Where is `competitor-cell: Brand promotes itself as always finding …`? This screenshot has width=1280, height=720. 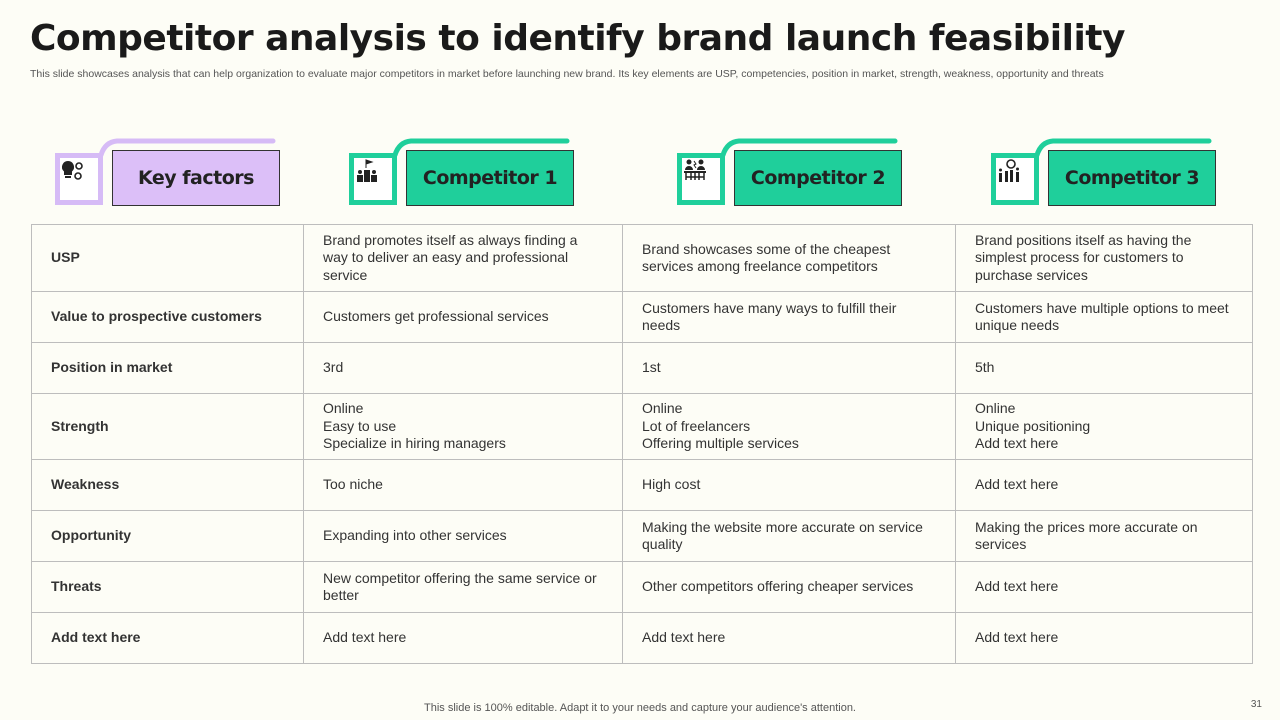
competitor-cell: Brand promotes itself as always finding … is located at coordinates (463, 258).